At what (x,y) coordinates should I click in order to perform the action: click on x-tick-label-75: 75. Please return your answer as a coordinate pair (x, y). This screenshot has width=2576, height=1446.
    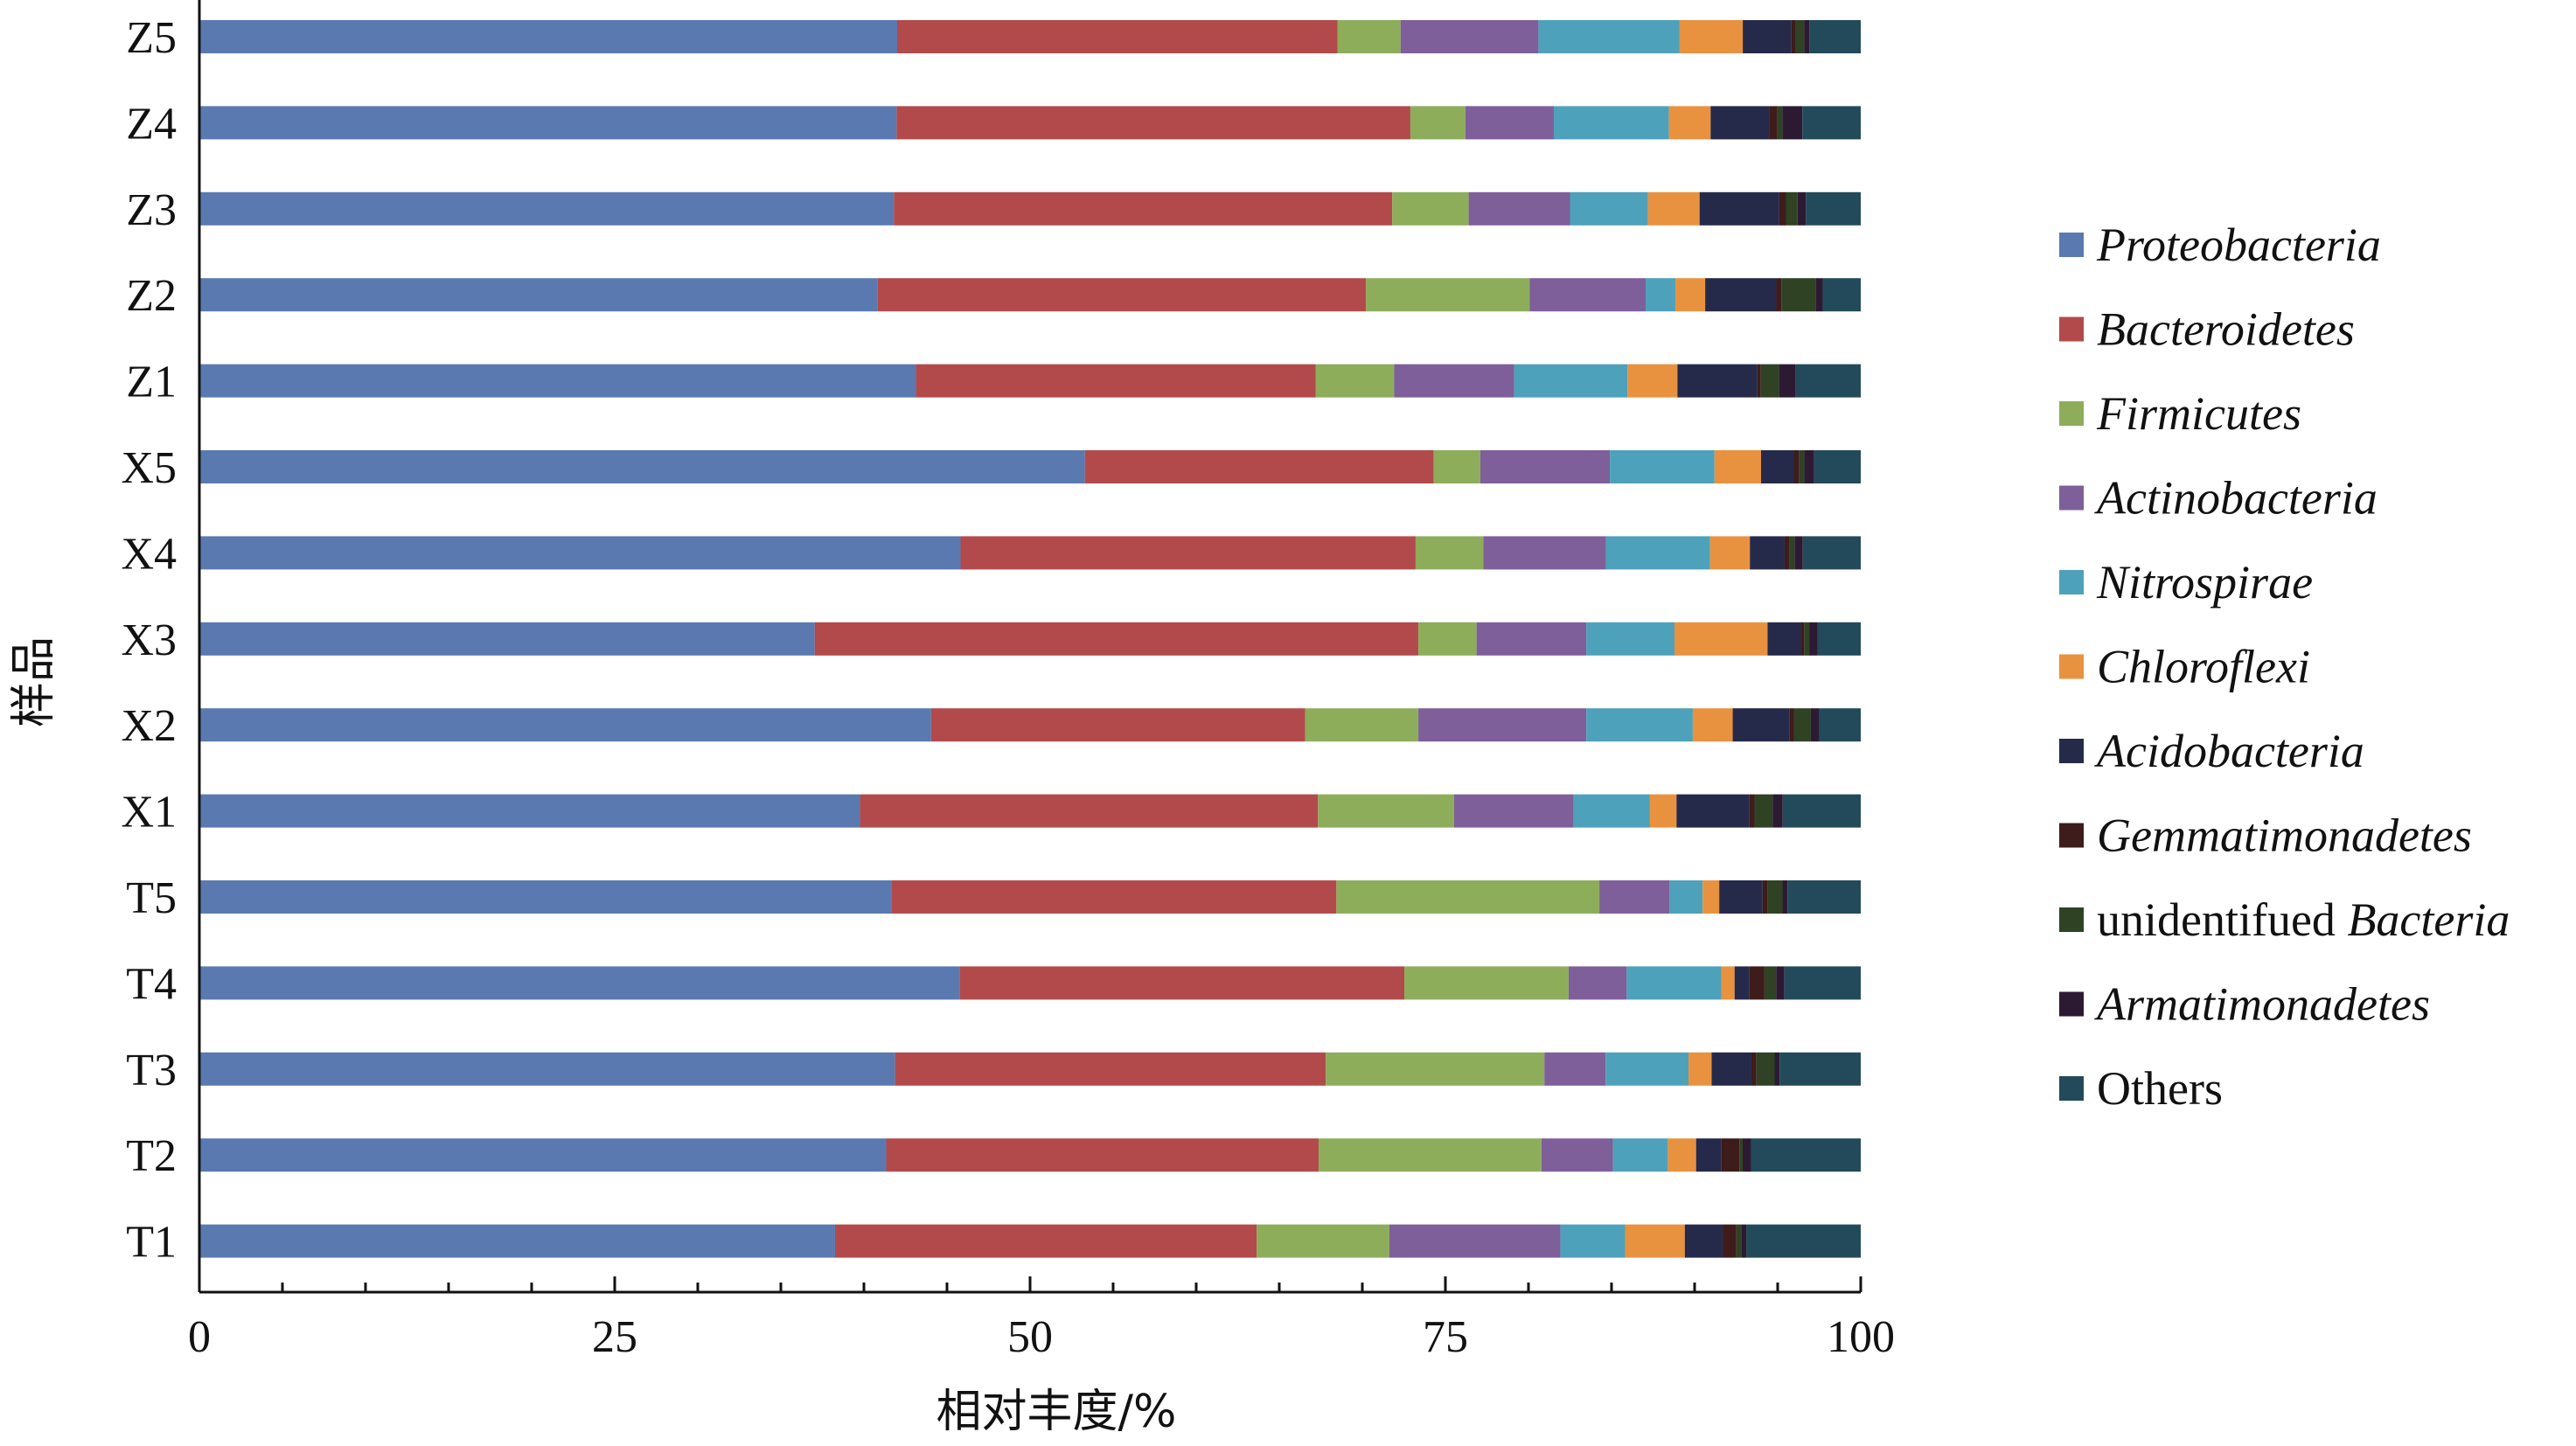
    Looking at the image, I should click on (1445, 1337).